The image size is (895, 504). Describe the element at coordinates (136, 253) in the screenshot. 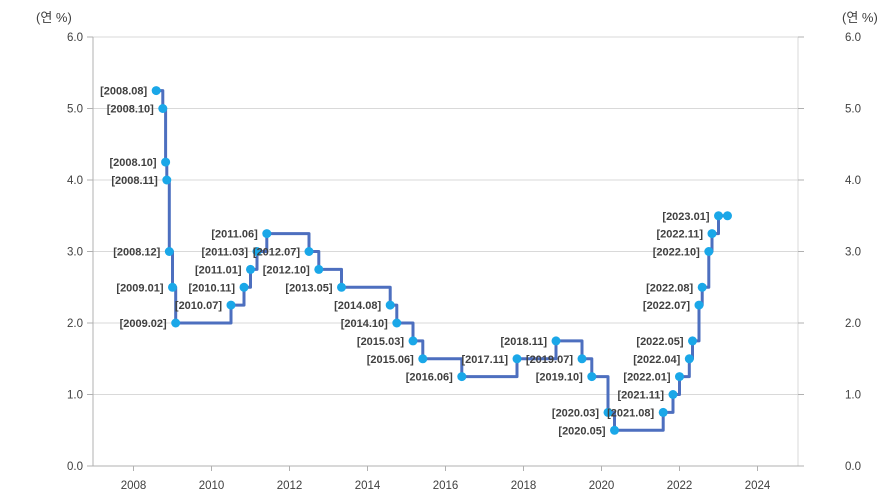

I see `data-point-label: [2008.12]` at that location.